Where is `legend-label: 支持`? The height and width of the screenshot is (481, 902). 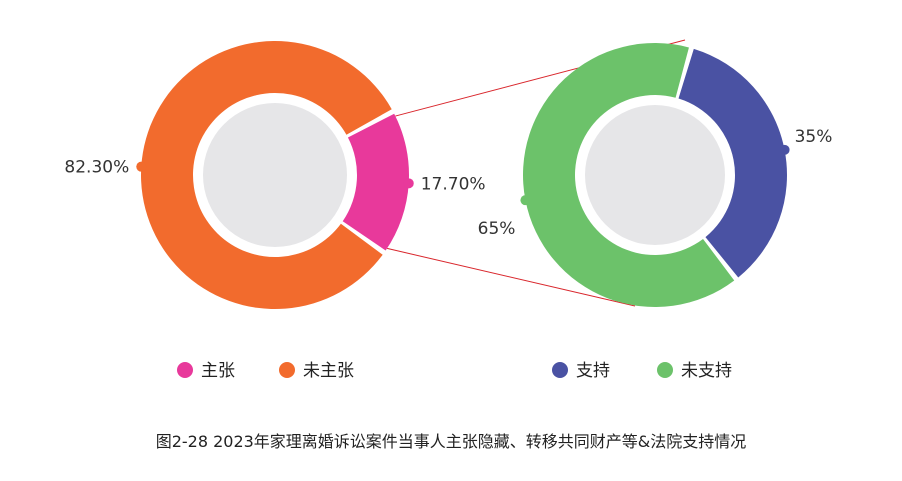
legend-label: 支持 is located at coordinates (593, 371).